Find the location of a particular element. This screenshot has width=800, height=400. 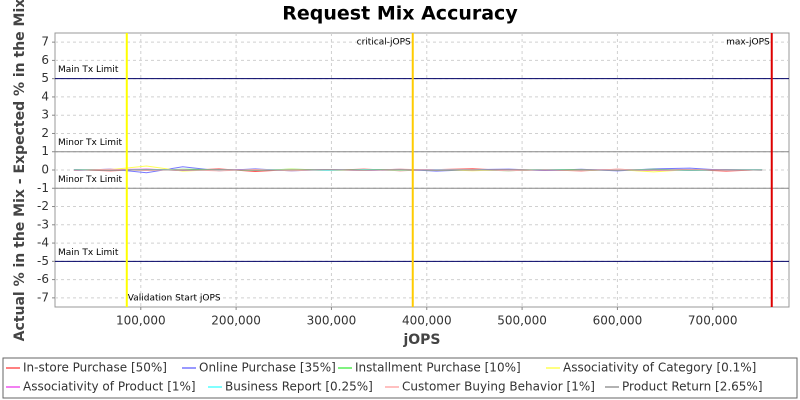

y-tick-label: 2 is located at coordinates (45, 133).